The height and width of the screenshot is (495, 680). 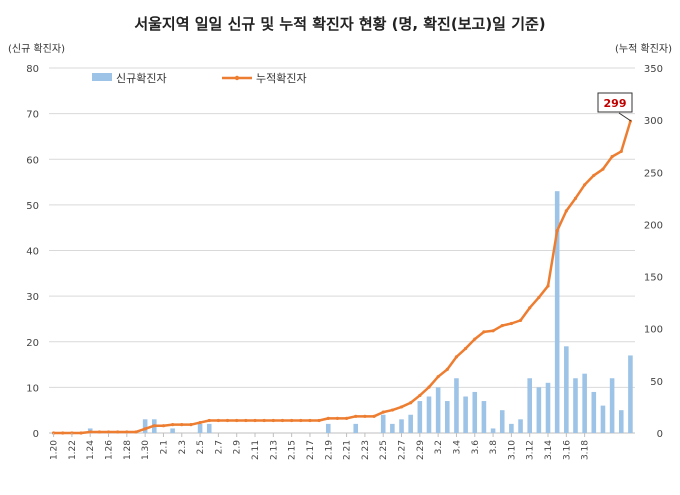 I want to click on x-tick-label: 3.6, so click(x=476, y=447).